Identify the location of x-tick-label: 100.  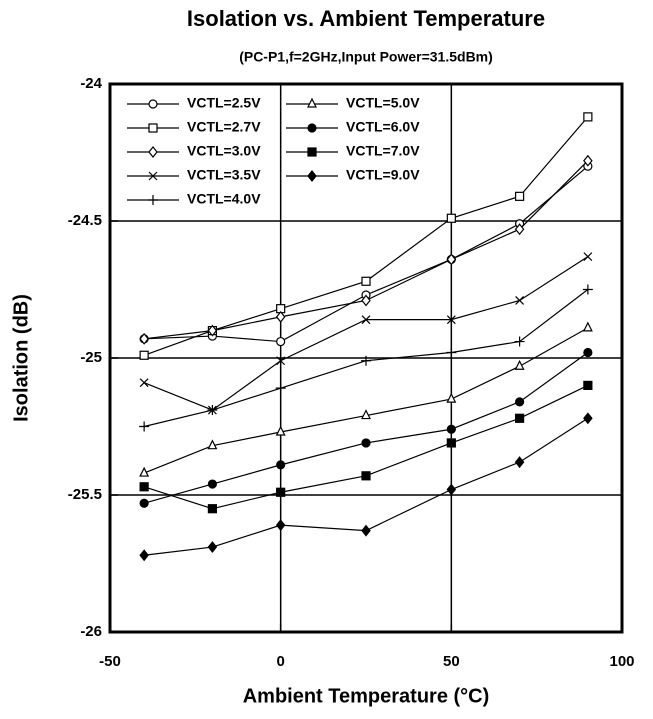
(621, 661).